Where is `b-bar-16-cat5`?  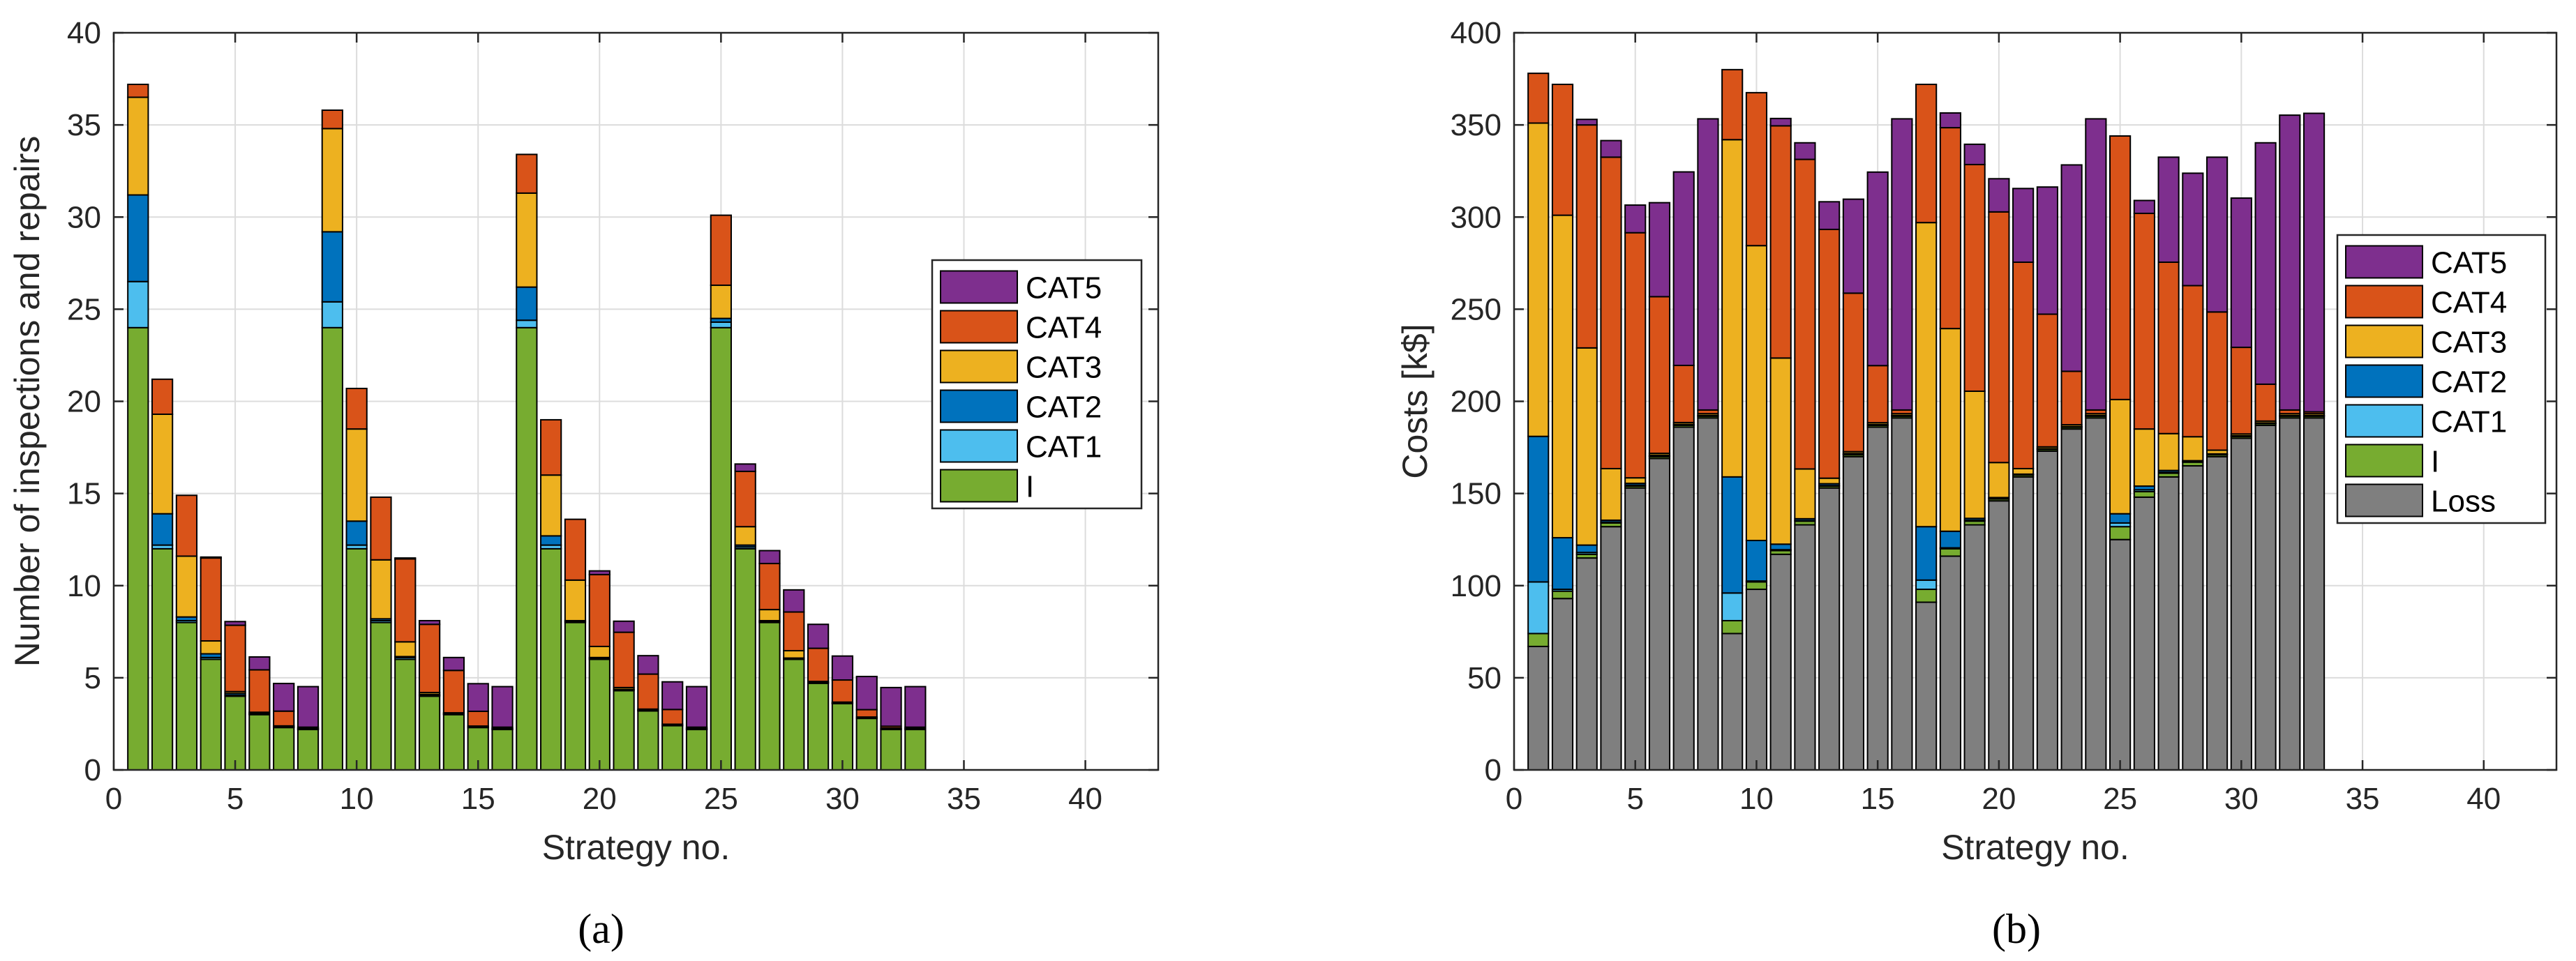
b-bar-16-cat5 is located at coordinates (1902, 264).